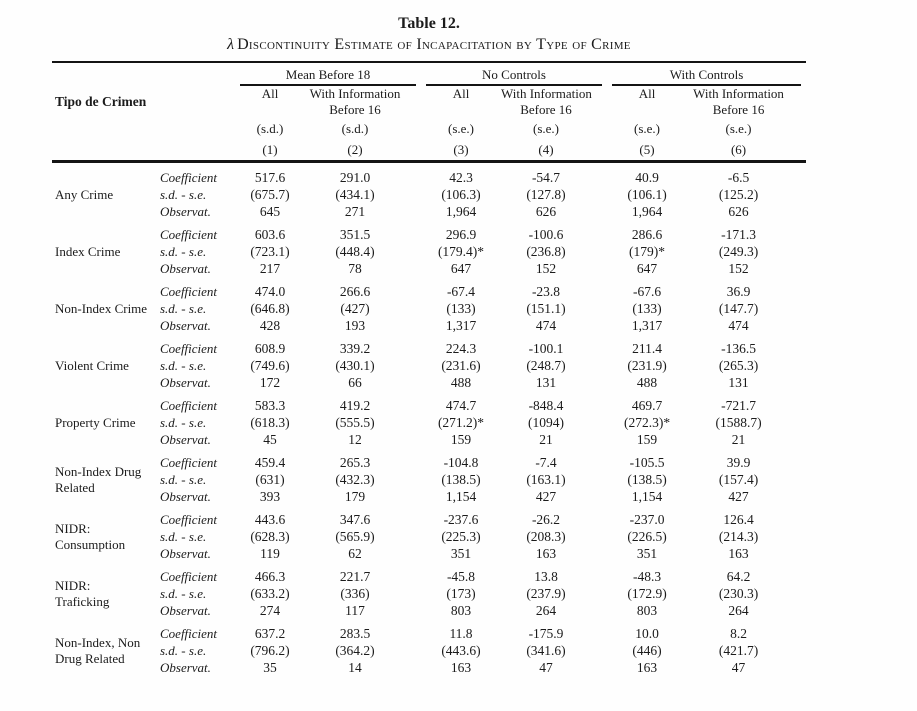 This screenshot has width=917, height=711. Describe the element at coordinates (546, 308) in the screenshot. I see `cell-value: (151.1)` at that location.